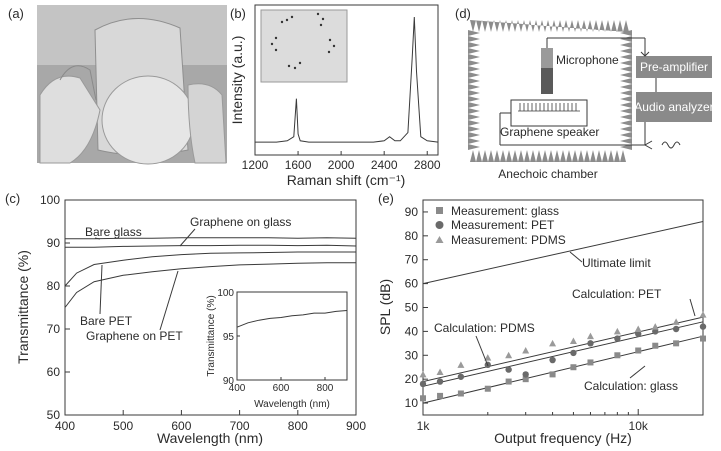 The height and width of the screenshot is (451, 721). I want to click on preamp-box, so click(674, 67).